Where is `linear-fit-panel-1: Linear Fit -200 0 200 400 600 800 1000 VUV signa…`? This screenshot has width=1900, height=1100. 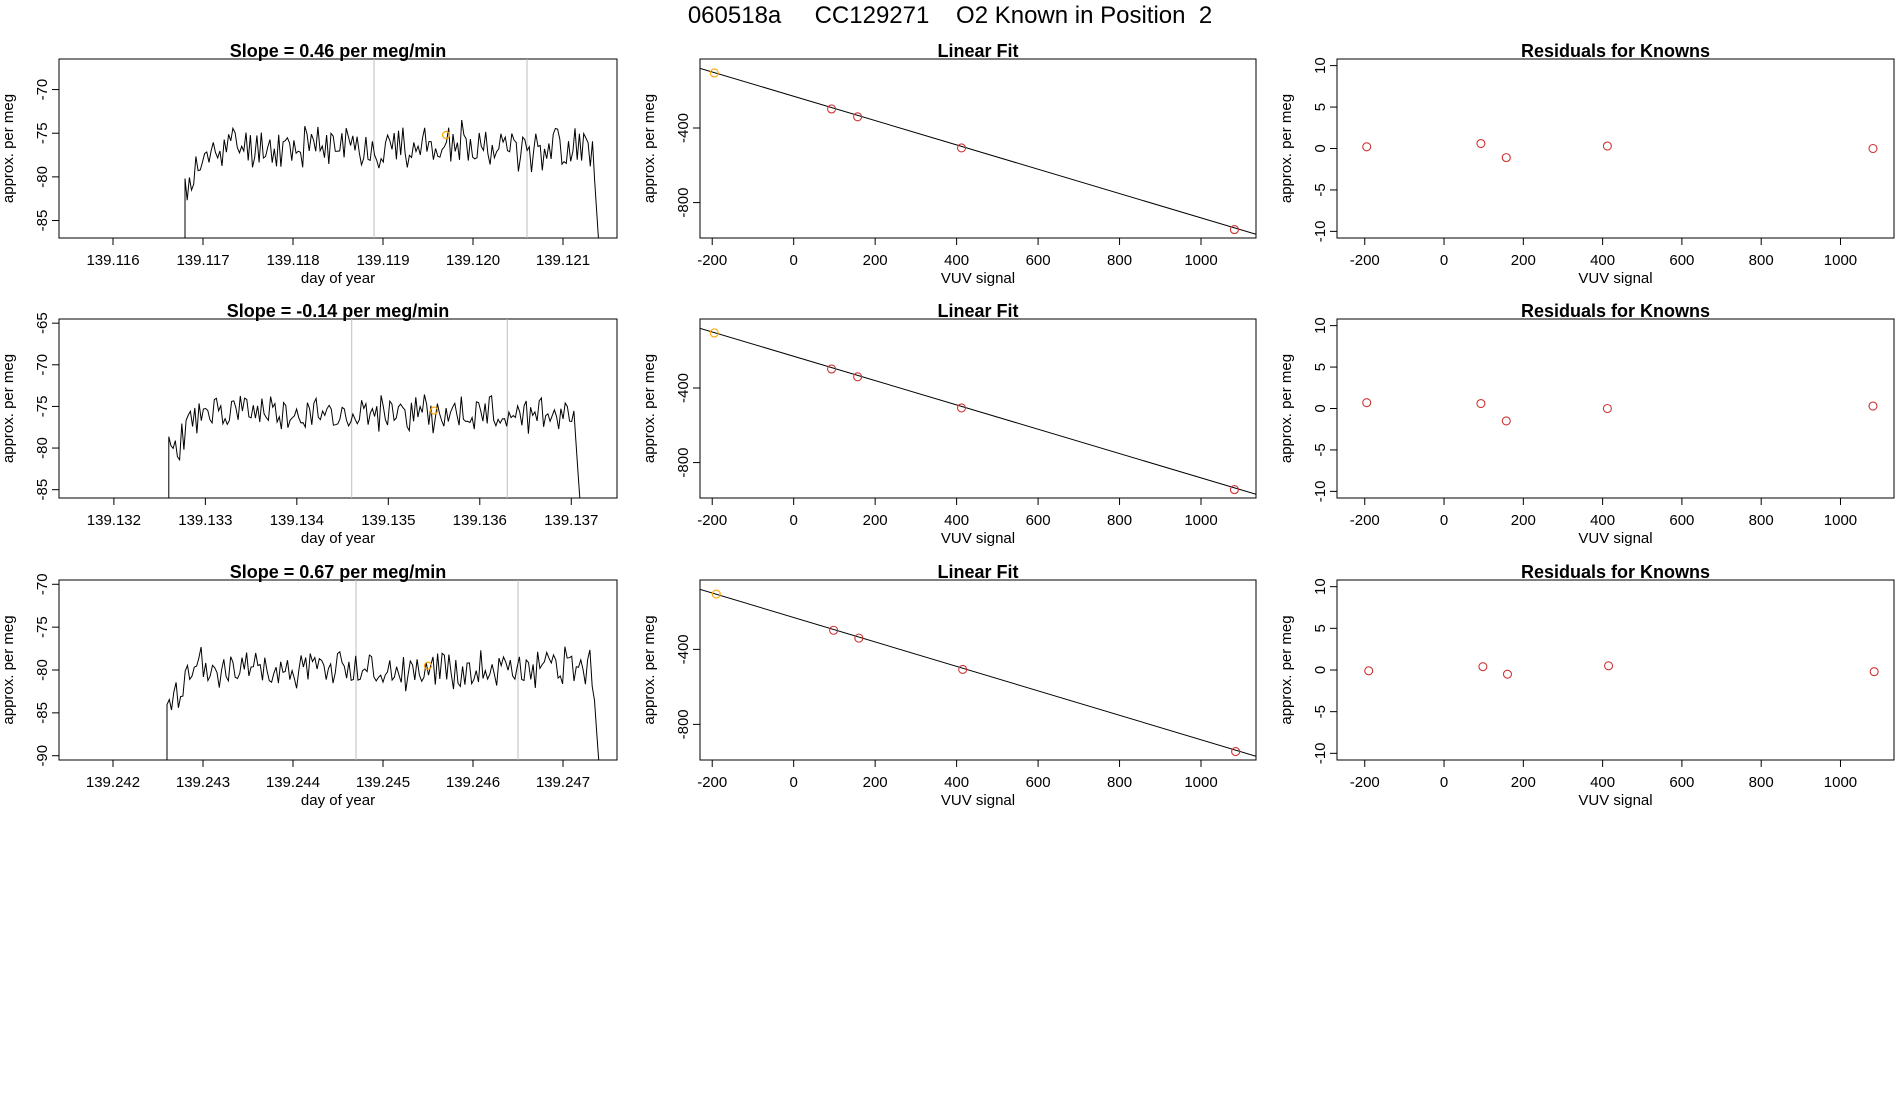
linear-fit-panel-1: Linear Fit -200 0 200 400 600 800 1000 VUV signa… is located at coordinates (949, 164).